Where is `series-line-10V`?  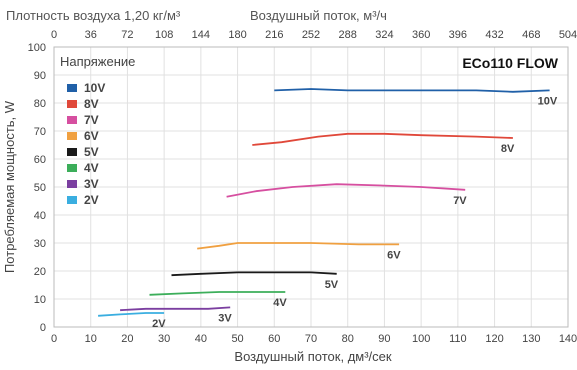
series-line-10V is located at coordinates (412, 90).